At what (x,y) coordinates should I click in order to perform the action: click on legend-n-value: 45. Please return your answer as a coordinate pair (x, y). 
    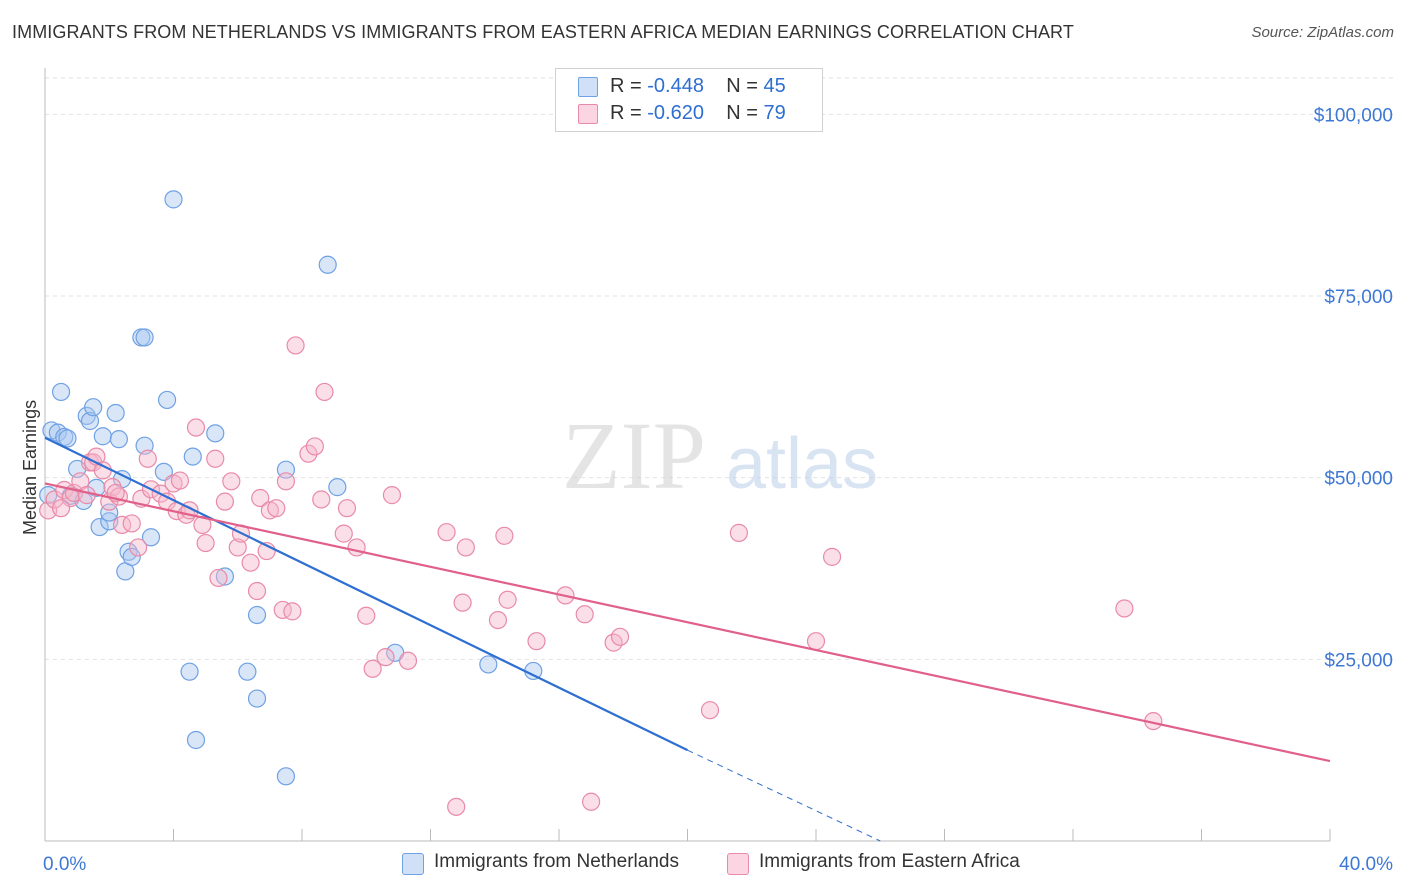
    Looking at the image, I should click on (774, 86).